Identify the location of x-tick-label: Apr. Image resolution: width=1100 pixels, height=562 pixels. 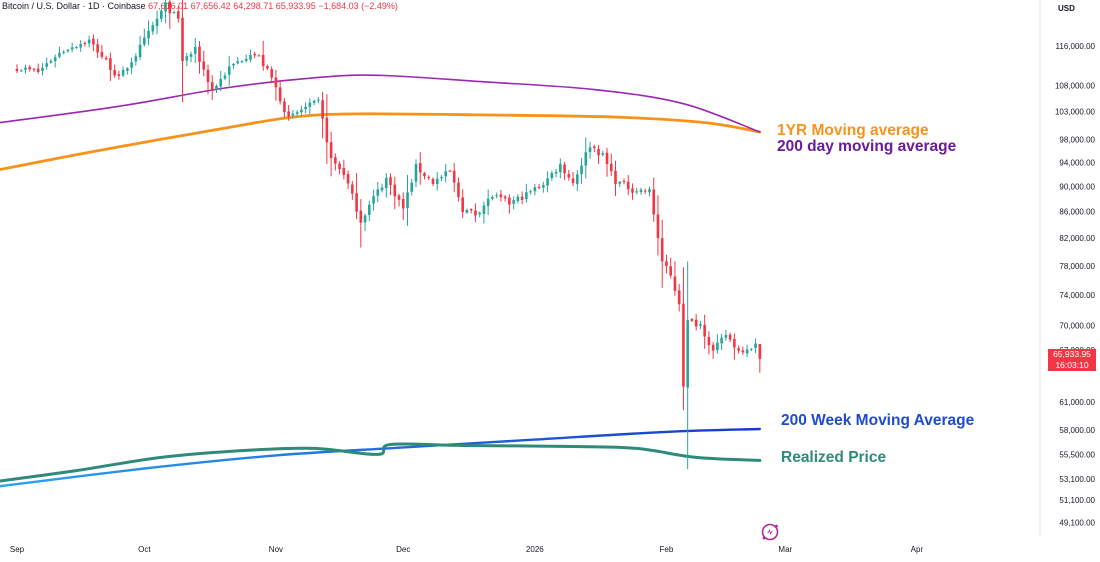
(917, 549).